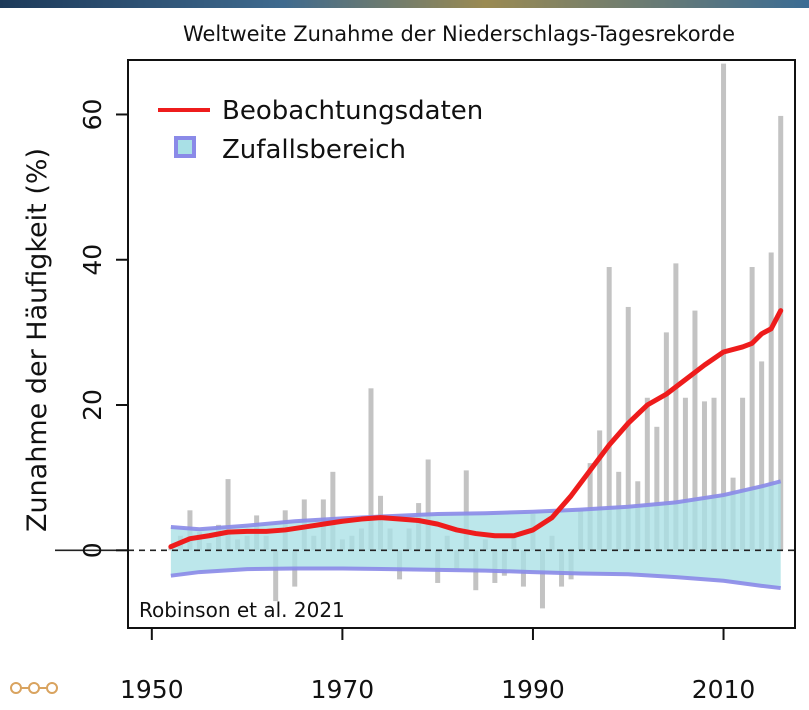 The height and width of the screenshot is (710, 809). What do you see at coordinates (242, 610) in the screenshot?
I see `source-annotation: Robinson et al. 2021` at bounding box center [242, 610].